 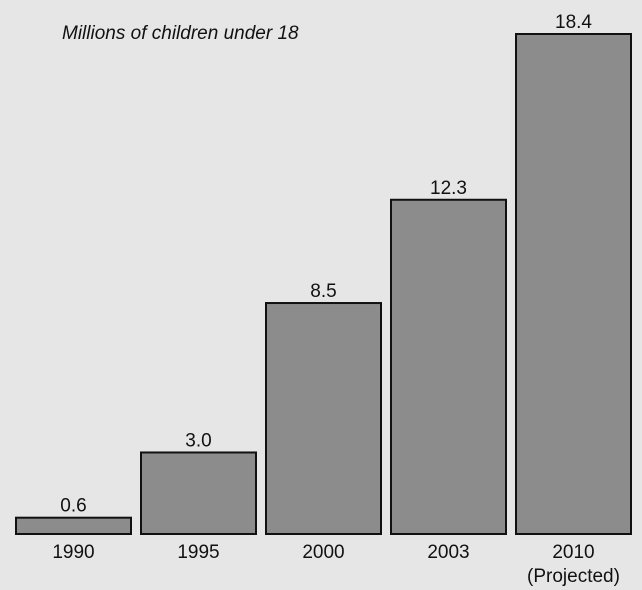 I want to click on bar-1990, so click(x=73, y=526).